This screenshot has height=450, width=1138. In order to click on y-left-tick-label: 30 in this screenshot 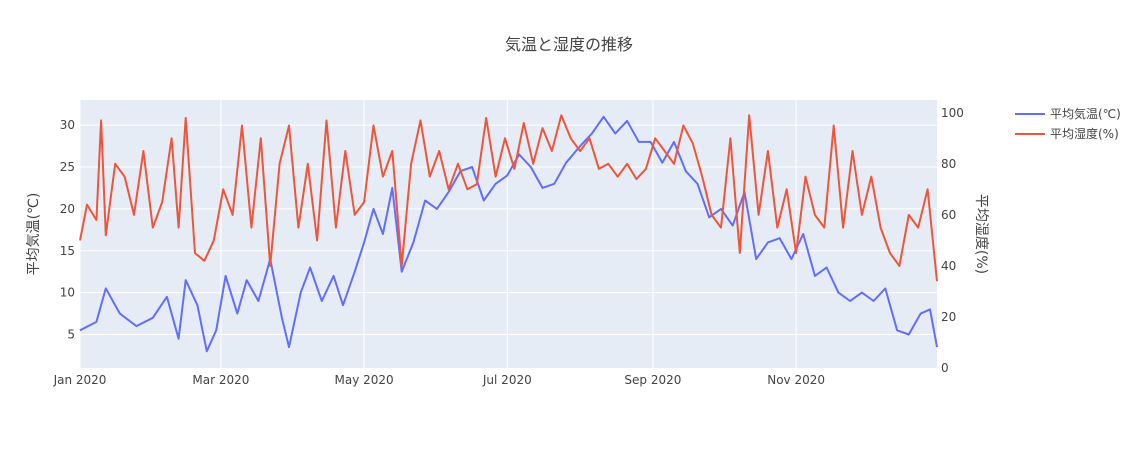, I will do `click(67, 125)`.